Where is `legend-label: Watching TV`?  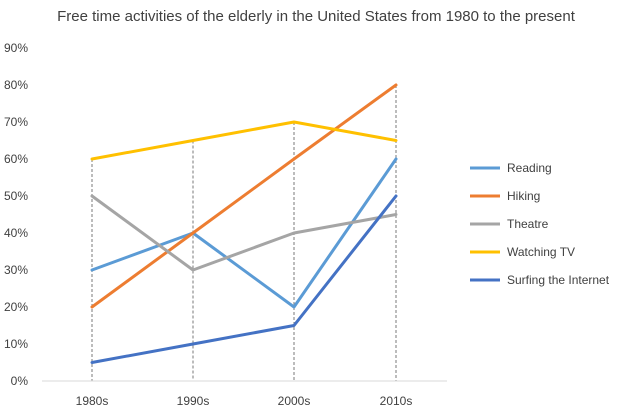 legend-label: Watching TV is located at coordinates (541, 252).